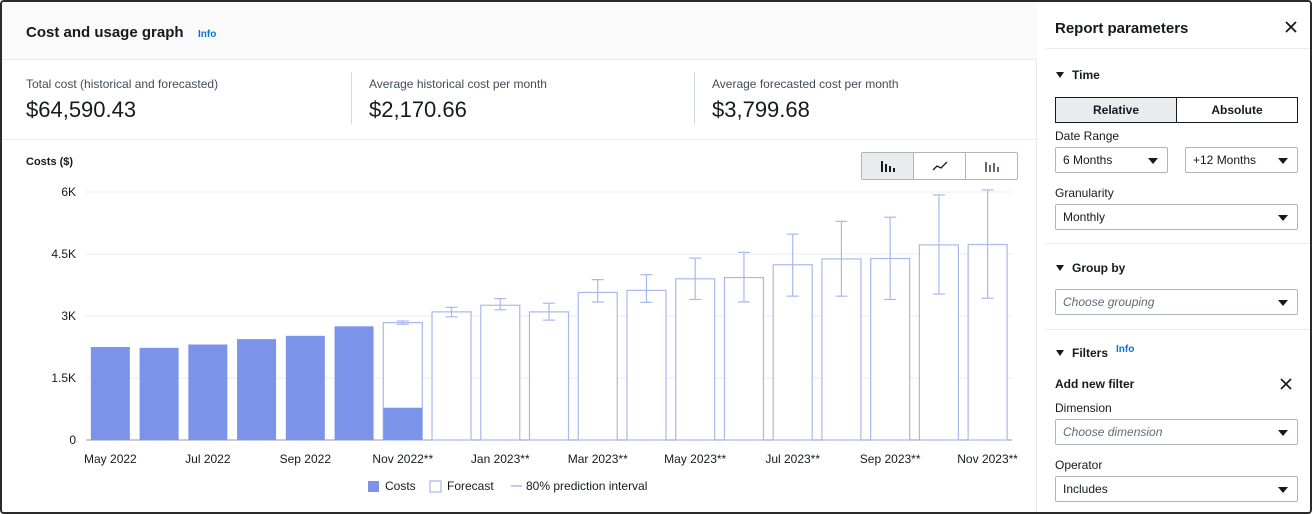 The width and height of the screenshot is (1312, 514). I want to click on group-by-section-toggle: Group by, so click(1090, 268).